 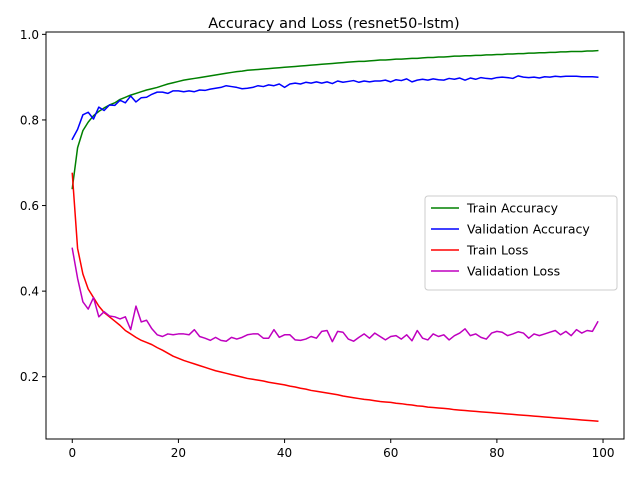 What do you see at coordinates (496, 453) in the screenshot?
I see `x-tick-label: 80` at bounding box center [496, 453].